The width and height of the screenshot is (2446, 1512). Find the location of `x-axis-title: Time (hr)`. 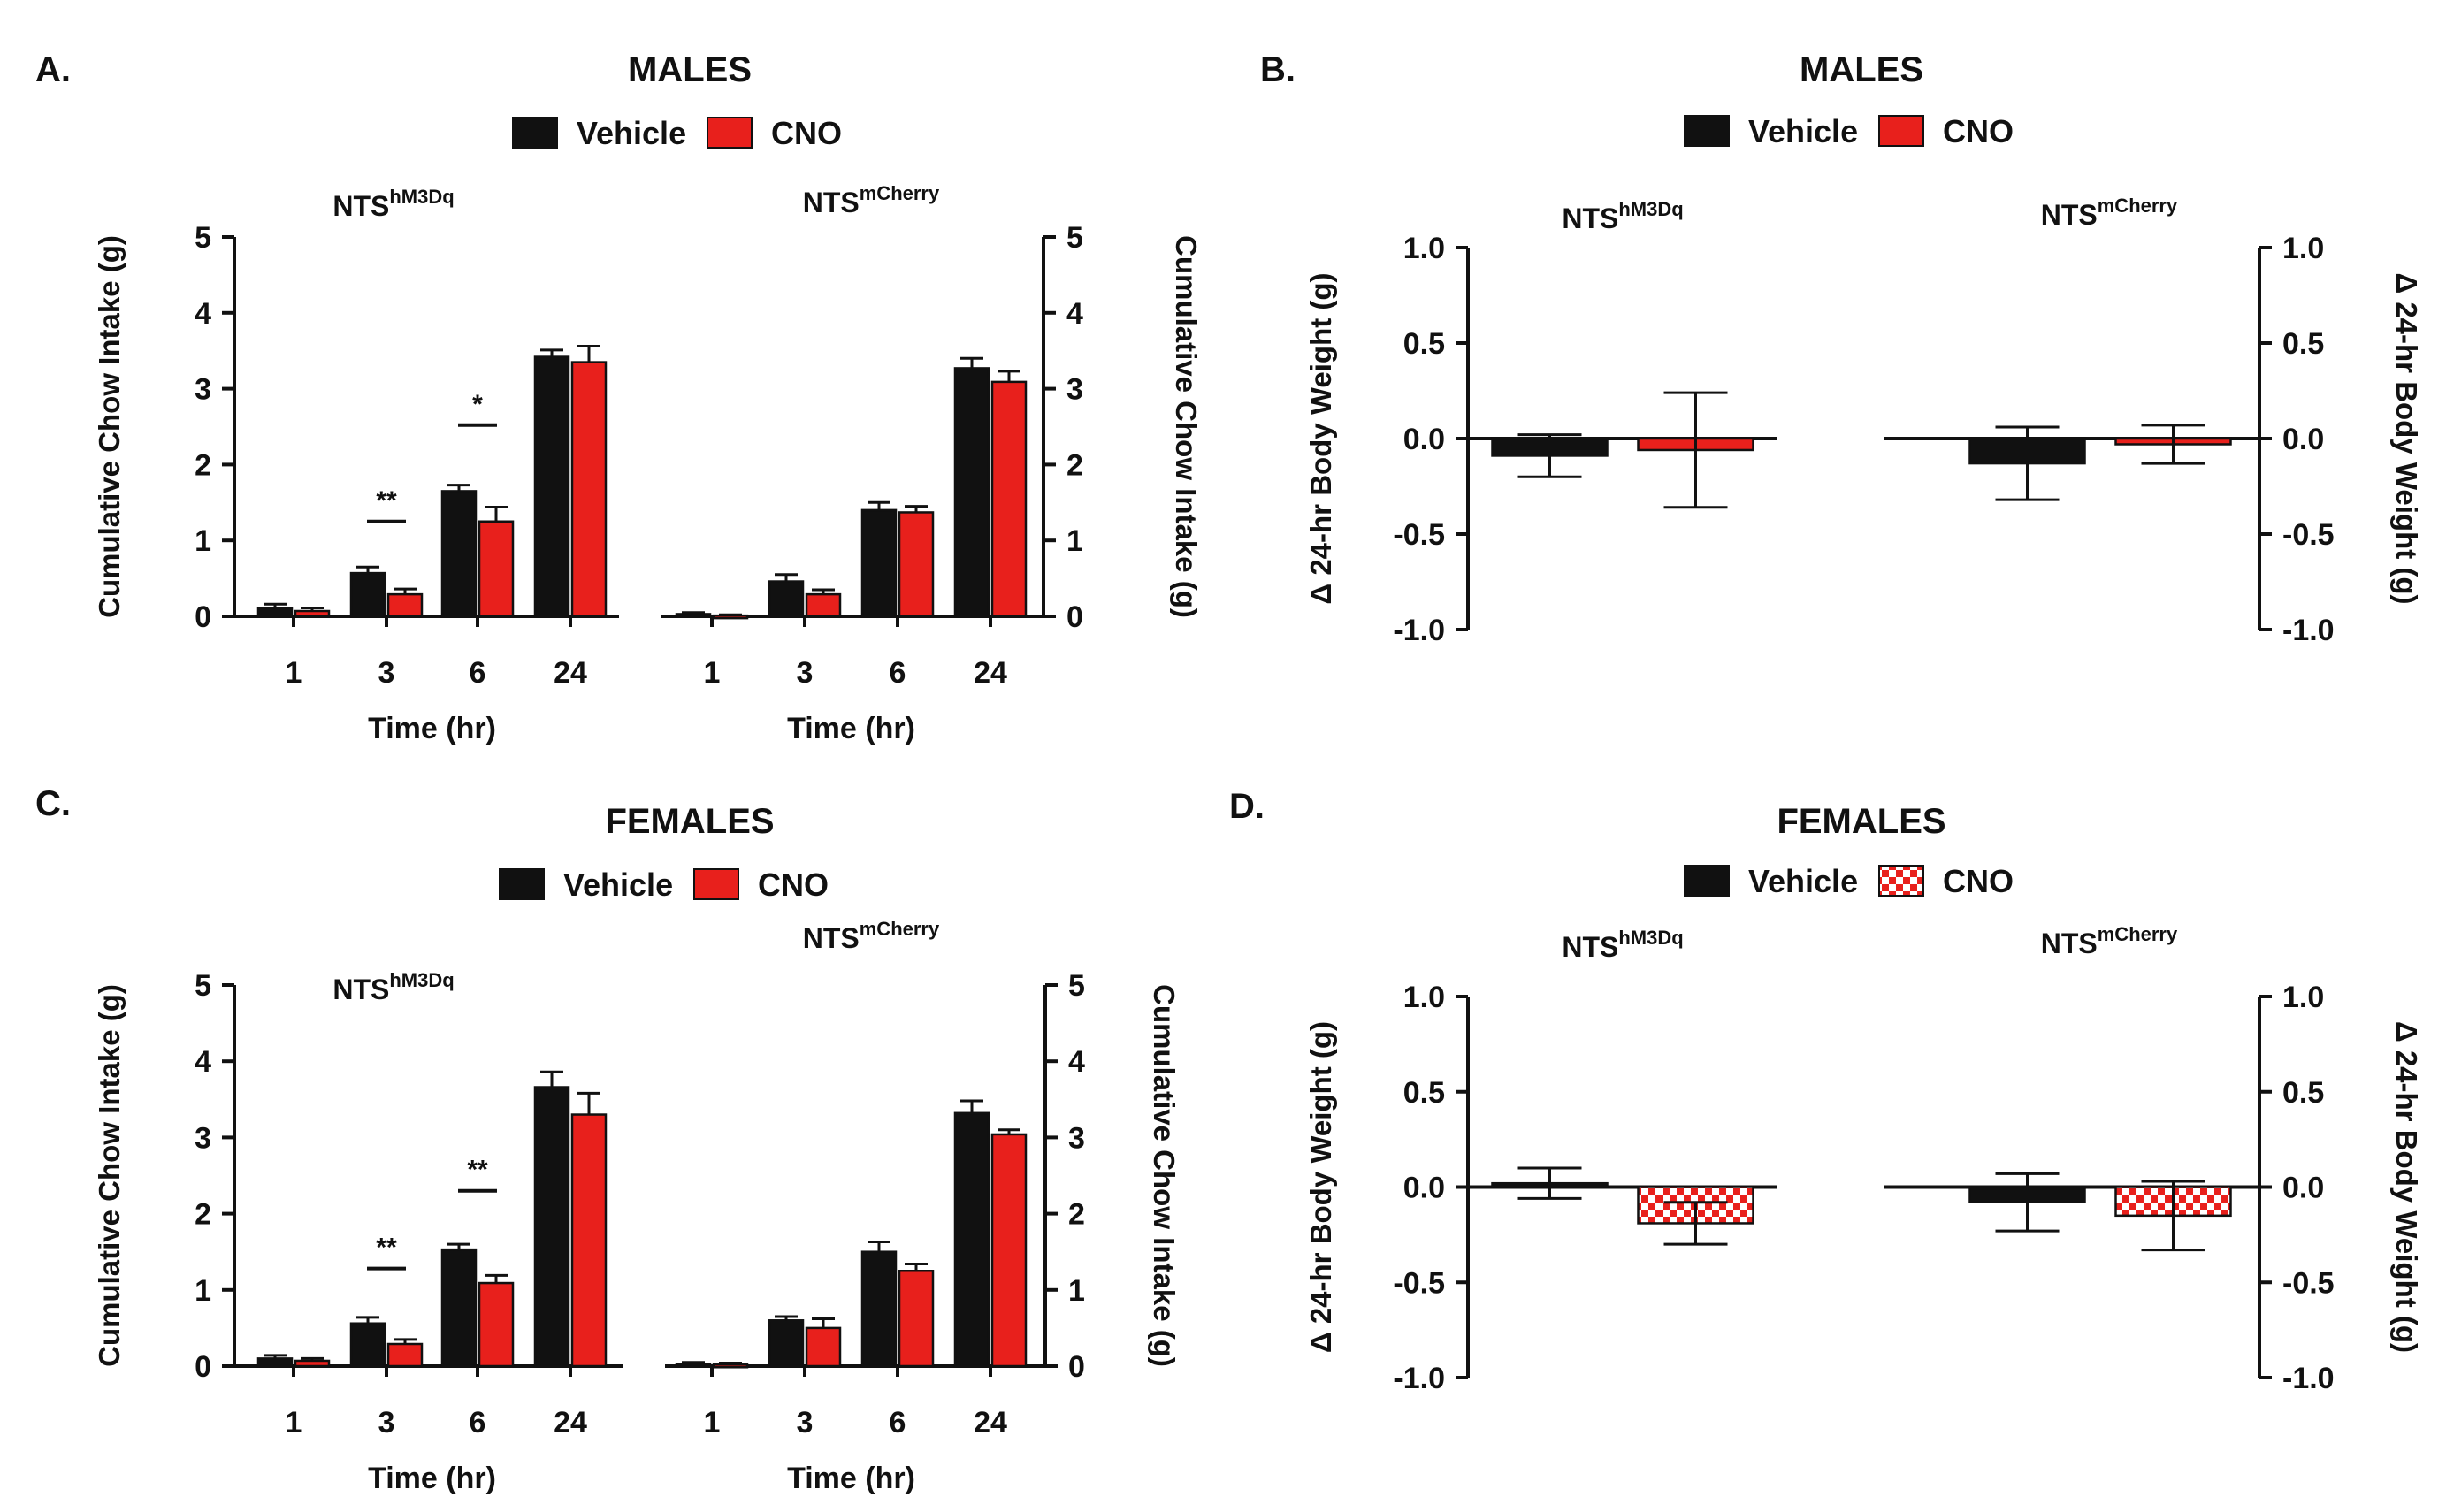

x-axis-title: Time (hr) is located at coordinates (432, 1478).